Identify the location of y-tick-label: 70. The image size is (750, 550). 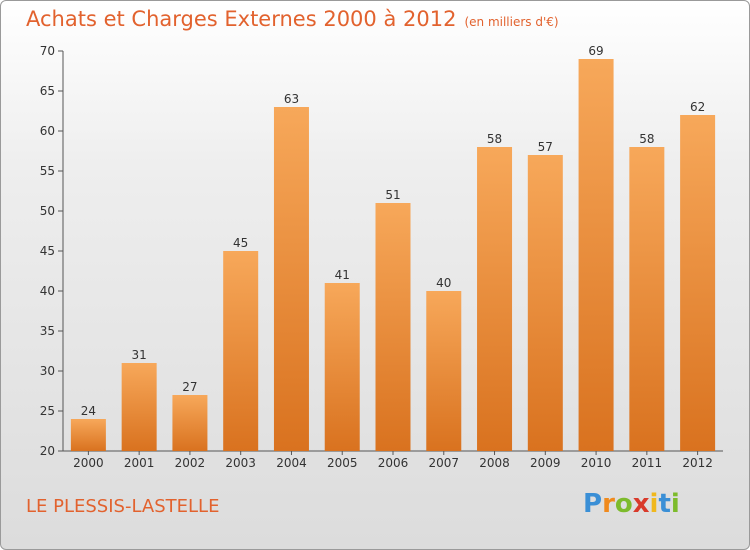
(47, 51).